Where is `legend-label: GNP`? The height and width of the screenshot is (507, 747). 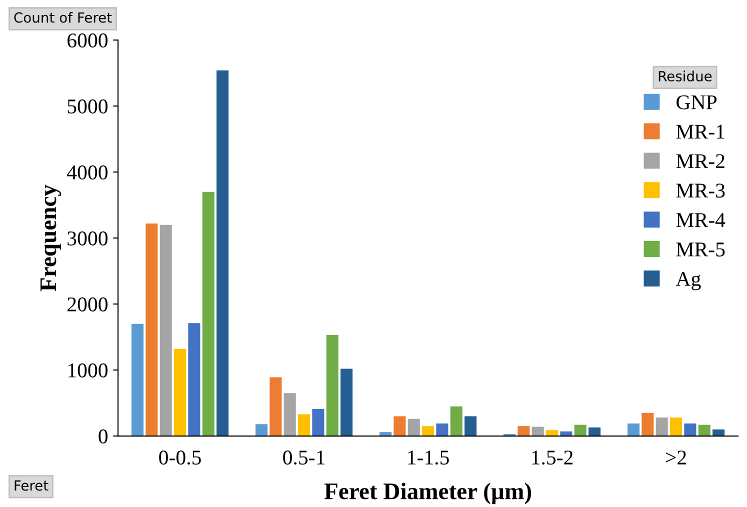
legend-label: GNP is located at coordinates (696, 102).